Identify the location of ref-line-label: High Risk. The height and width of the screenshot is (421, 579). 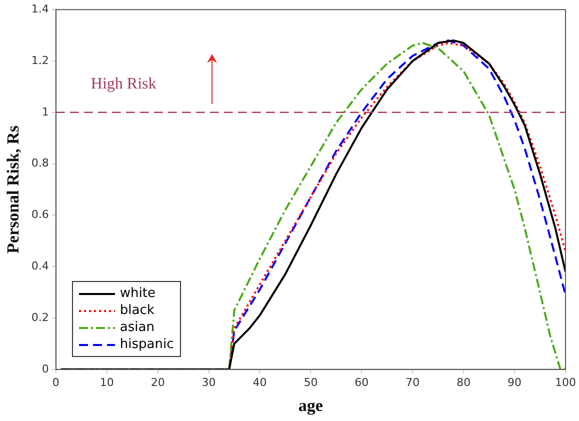
(123, 84).